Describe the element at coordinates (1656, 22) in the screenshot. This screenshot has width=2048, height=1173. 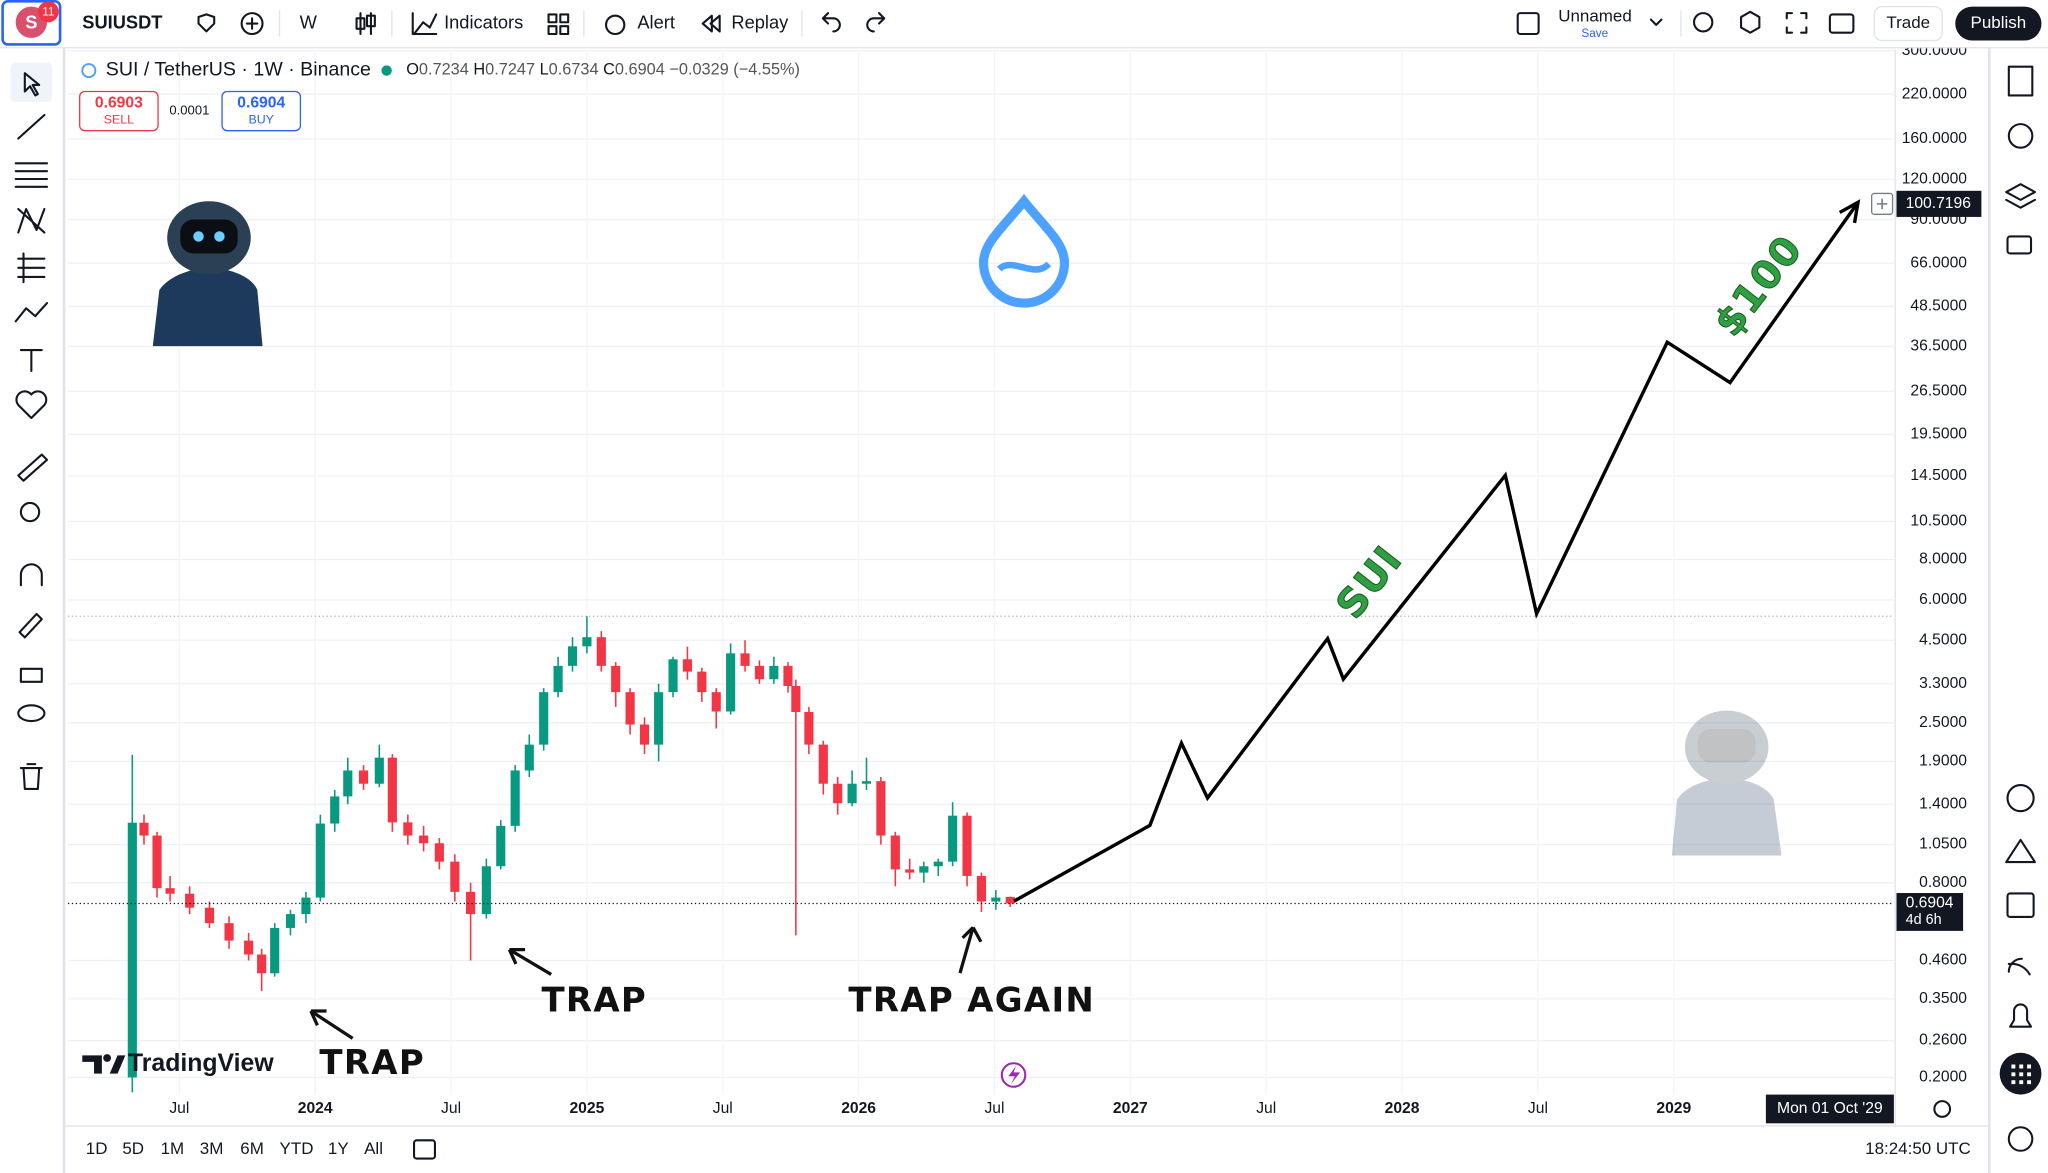
I see `layout-menu` at that location.